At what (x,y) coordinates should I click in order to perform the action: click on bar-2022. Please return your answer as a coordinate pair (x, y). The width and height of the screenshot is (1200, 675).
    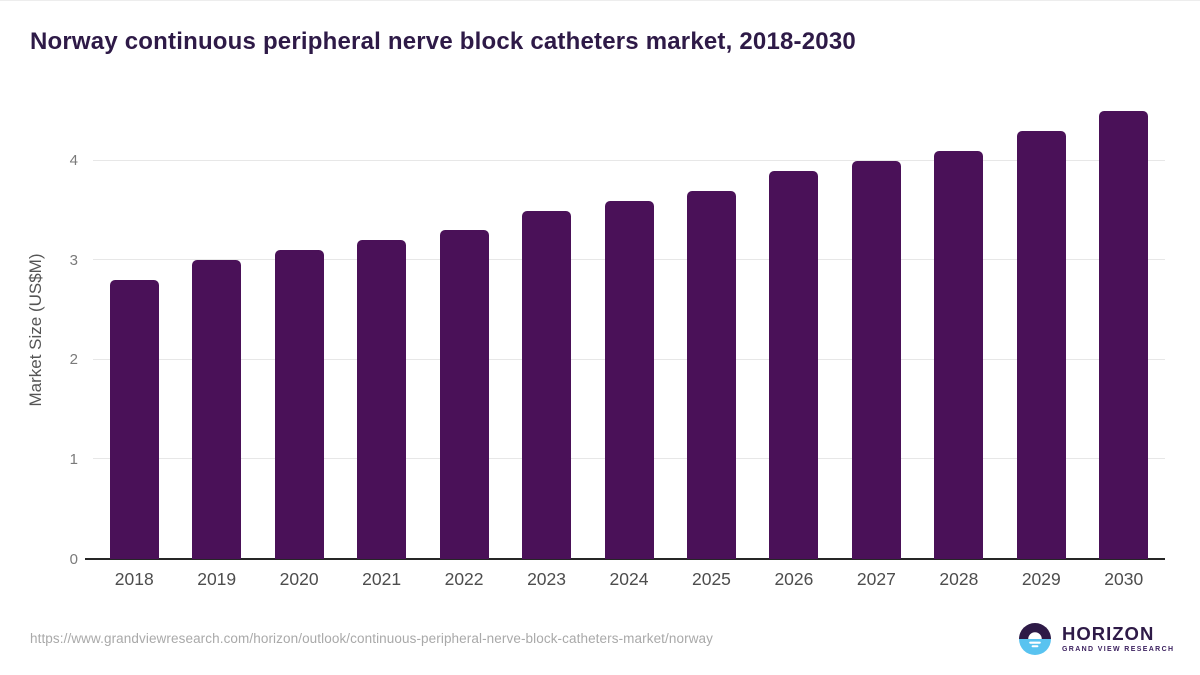
    Looking at the image, I should click on (464, 394).